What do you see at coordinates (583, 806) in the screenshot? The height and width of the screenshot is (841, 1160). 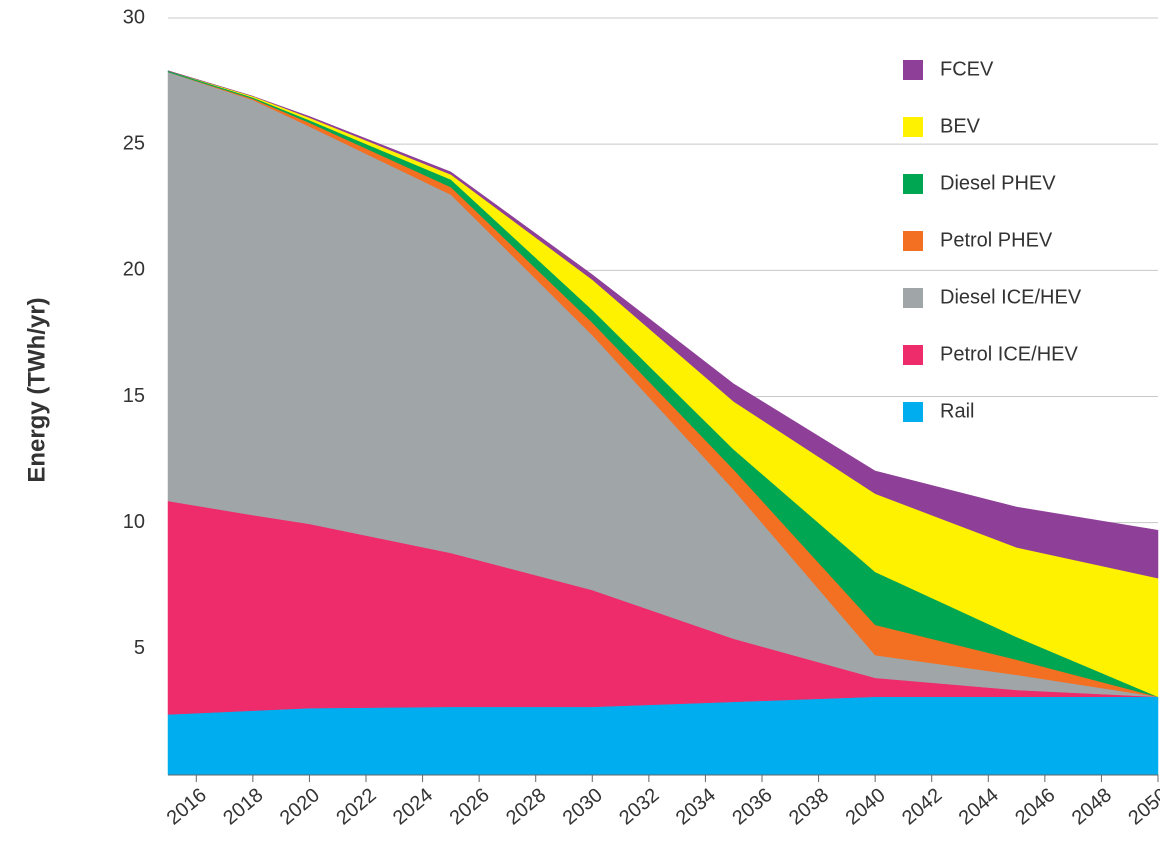 I see `x-tick-label: 2030` at bounding box center [583, 806].